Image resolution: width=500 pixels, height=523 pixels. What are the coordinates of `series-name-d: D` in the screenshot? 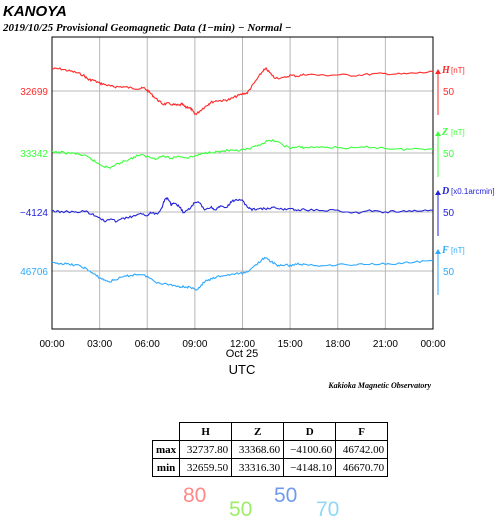 It's located at (445, 191).